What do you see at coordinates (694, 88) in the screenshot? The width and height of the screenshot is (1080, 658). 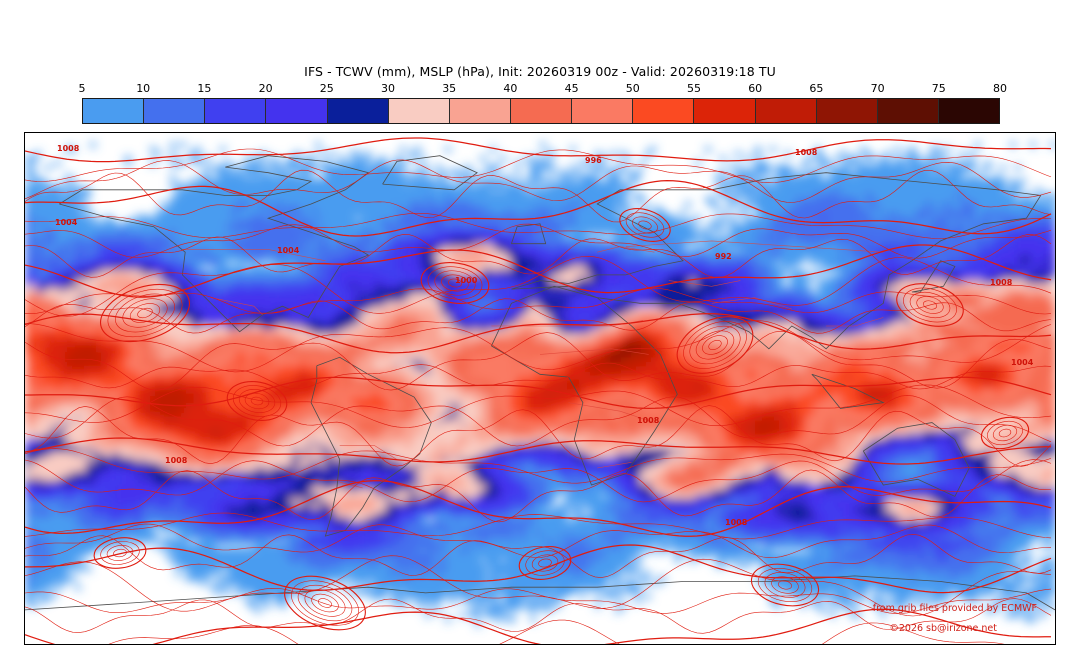 I see `colorbar-tick-55: 55` at bounding box center [694, 88].